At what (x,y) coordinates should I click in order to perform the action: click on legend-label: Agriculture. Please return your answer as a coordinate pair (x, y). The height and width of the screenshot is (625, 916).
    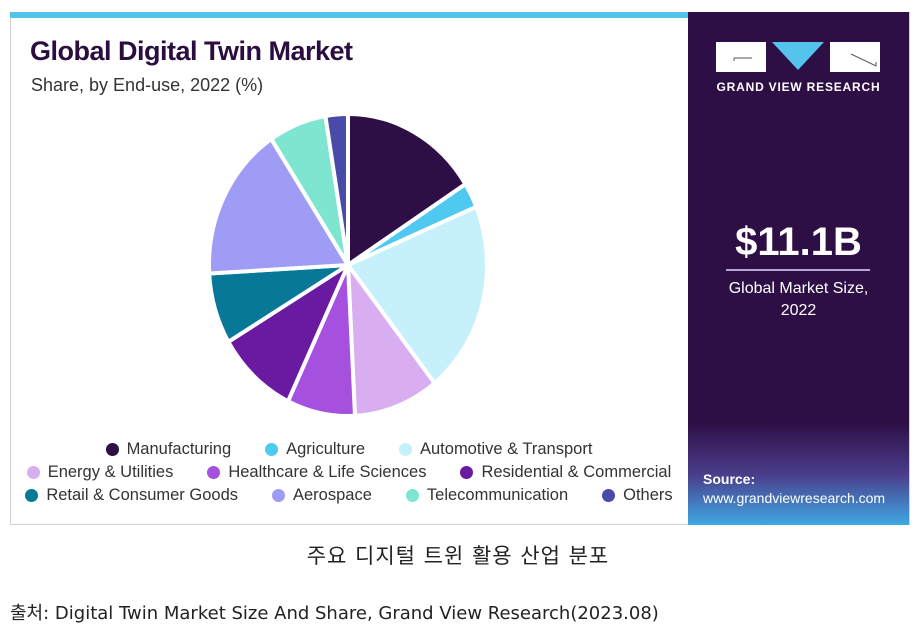
    Looking at the image, I should click on (325, 449).